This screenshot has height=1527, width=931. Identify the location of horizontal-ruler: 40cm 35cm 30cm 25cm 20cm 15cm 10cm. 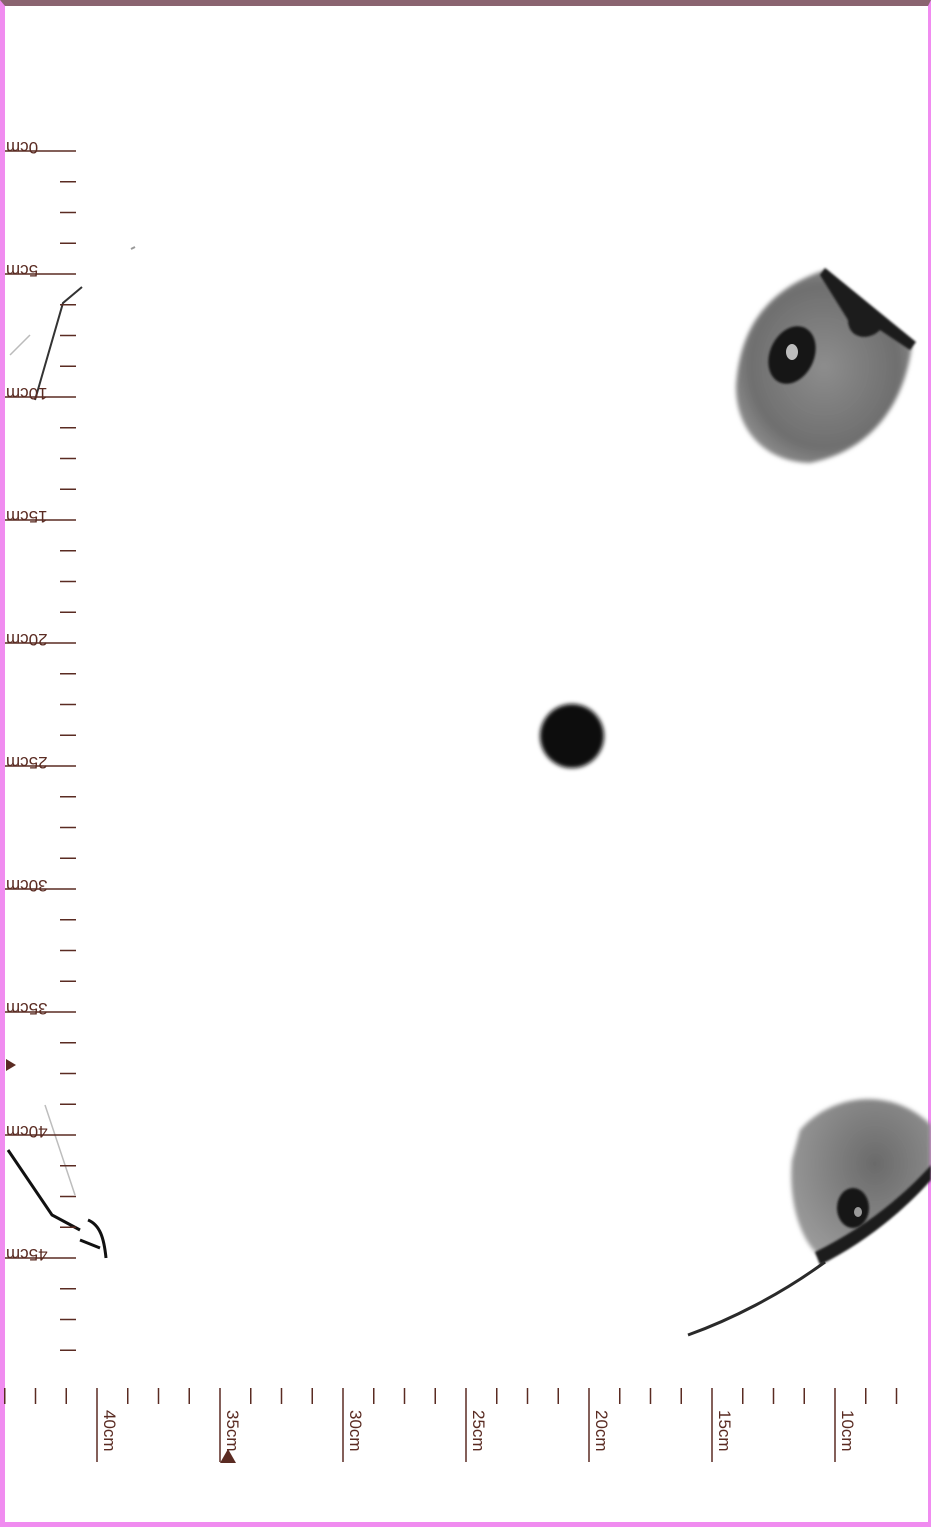
(451, 1425).